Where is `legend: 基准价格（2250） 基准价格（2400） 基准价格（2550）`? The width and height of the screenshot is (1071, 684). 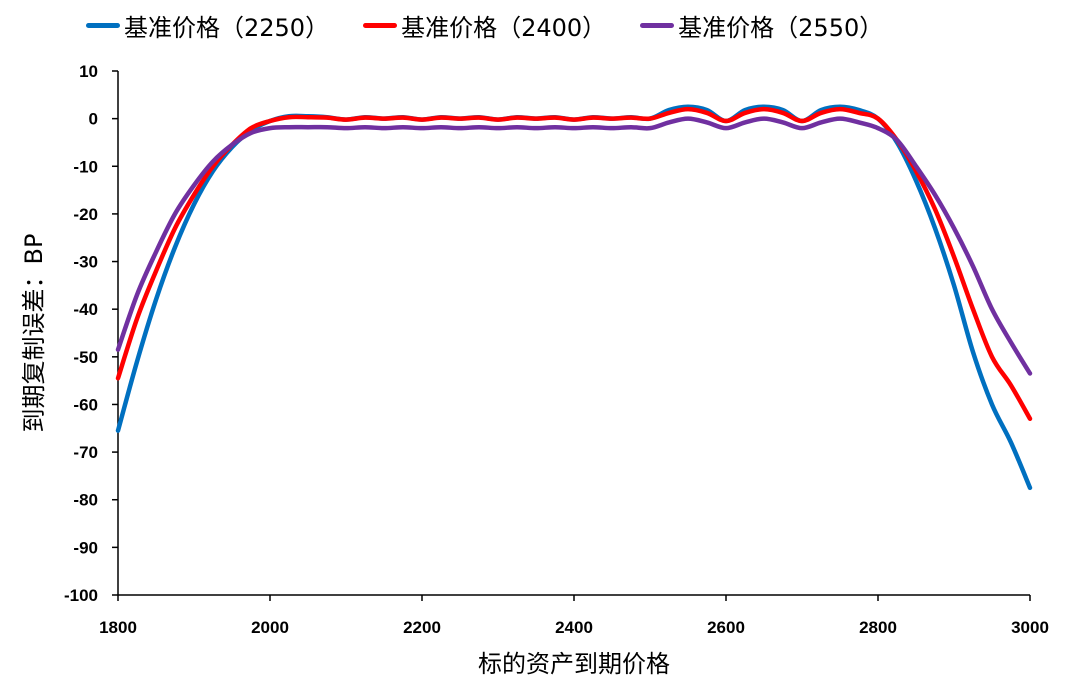 legend: 基准价格（2250） 基准价格（2400） 基准价格（2550） is located at coordinates (484, 25).